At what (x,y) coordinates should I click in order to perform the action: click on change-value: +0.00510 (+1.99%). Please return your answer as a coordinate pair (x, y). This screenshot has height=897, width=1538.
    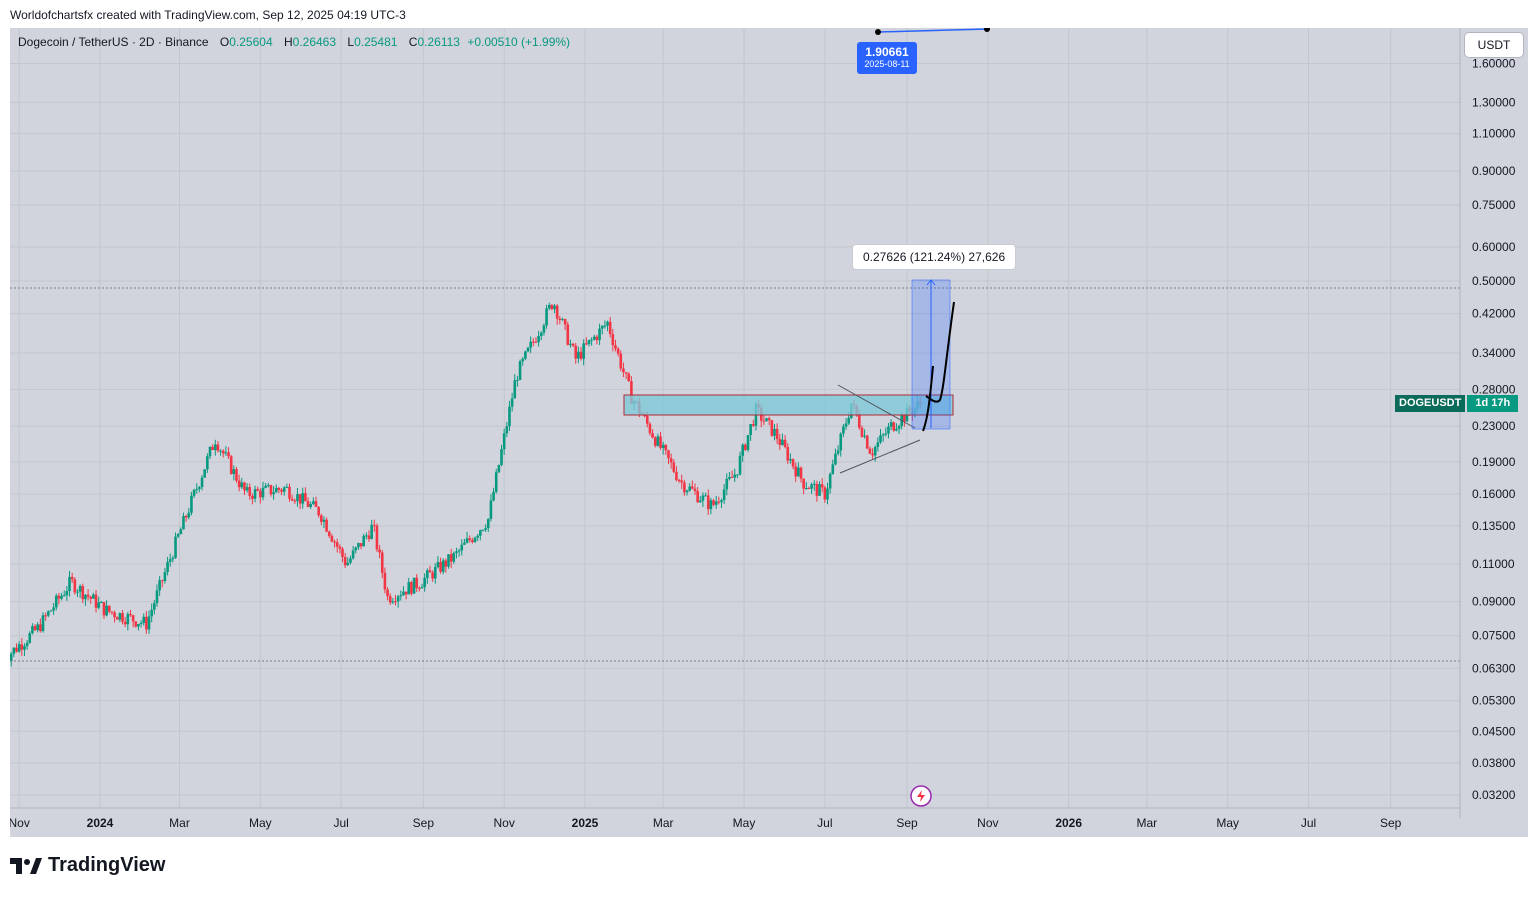
    Looking at the image, I should click on (519, 42).